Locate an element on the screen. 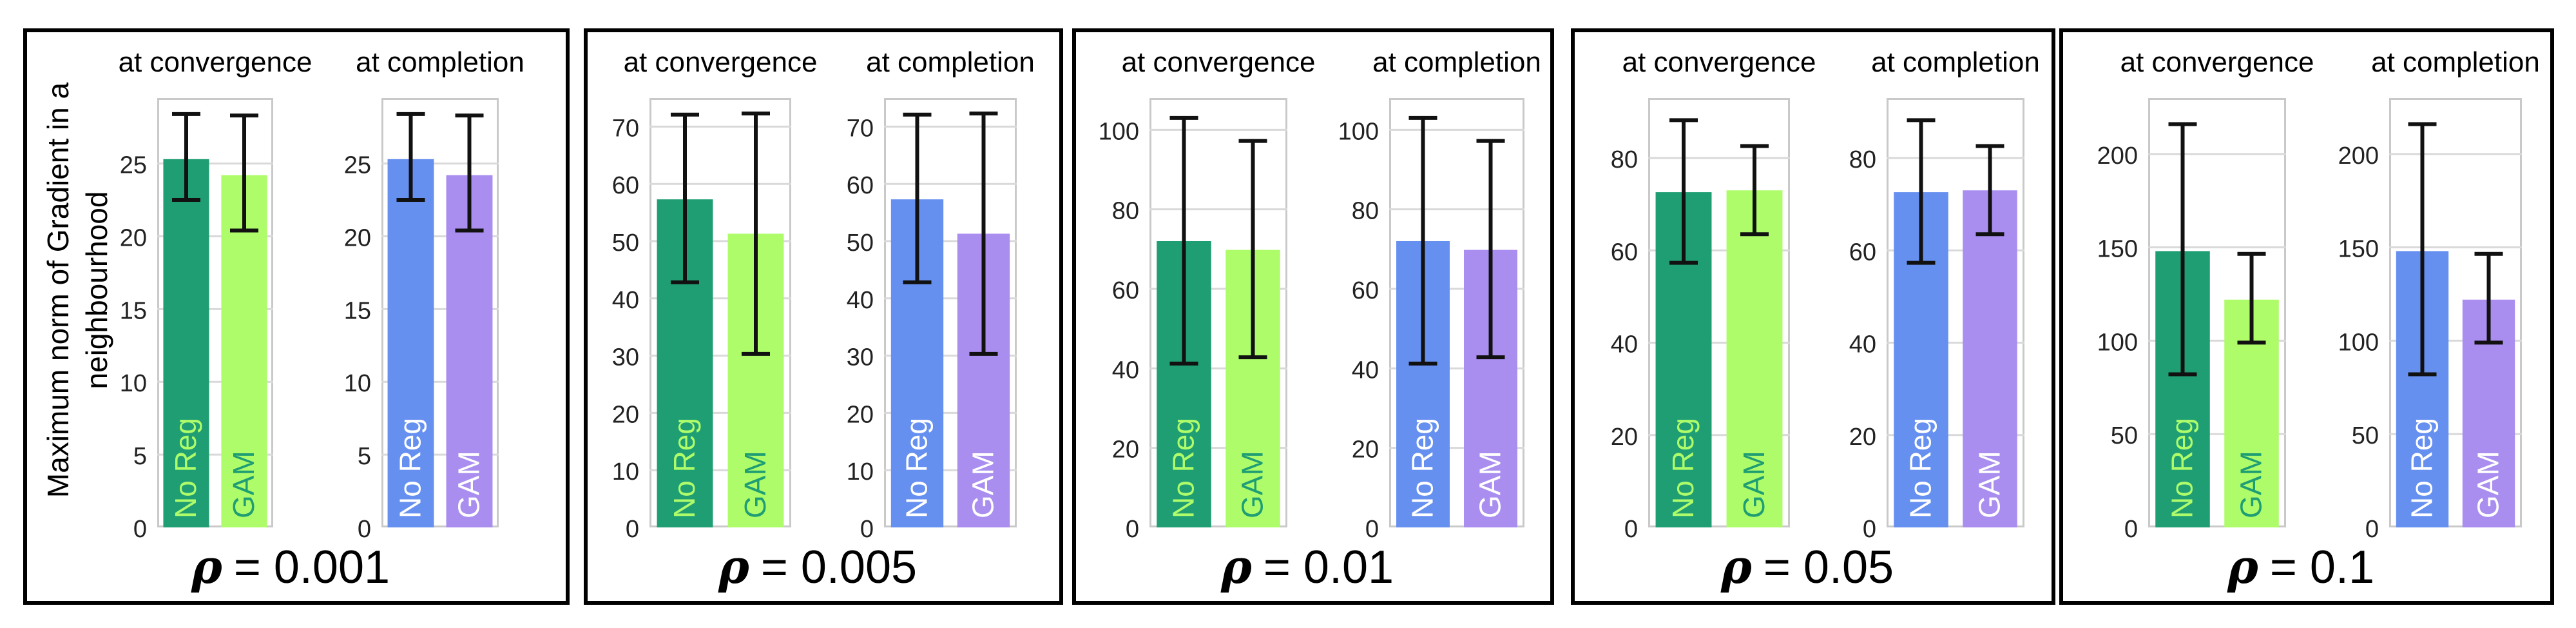 This screenshot has width=2576, height=628. rho-value: = 0.005 is located at coordinates (839, 567).